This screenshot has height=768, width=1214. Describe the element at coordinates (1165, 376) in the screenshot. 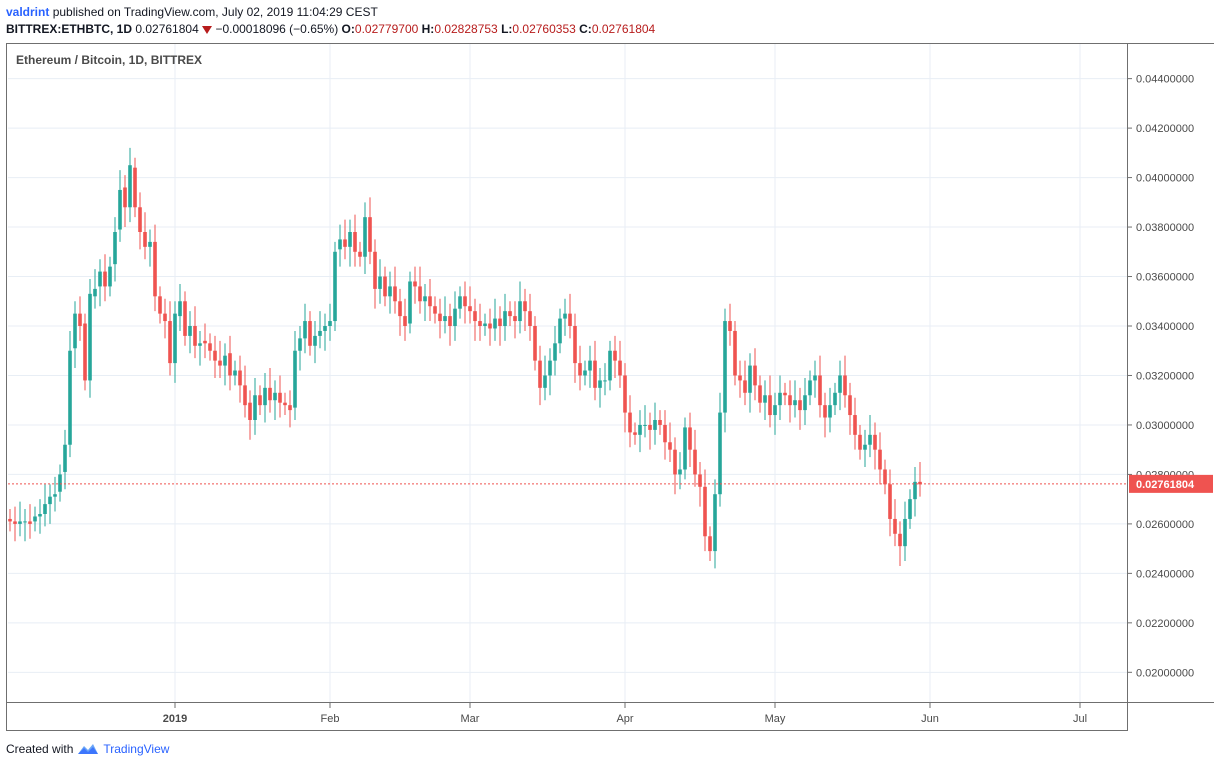

I see `y-tick-label: 0.03200000` at that location.